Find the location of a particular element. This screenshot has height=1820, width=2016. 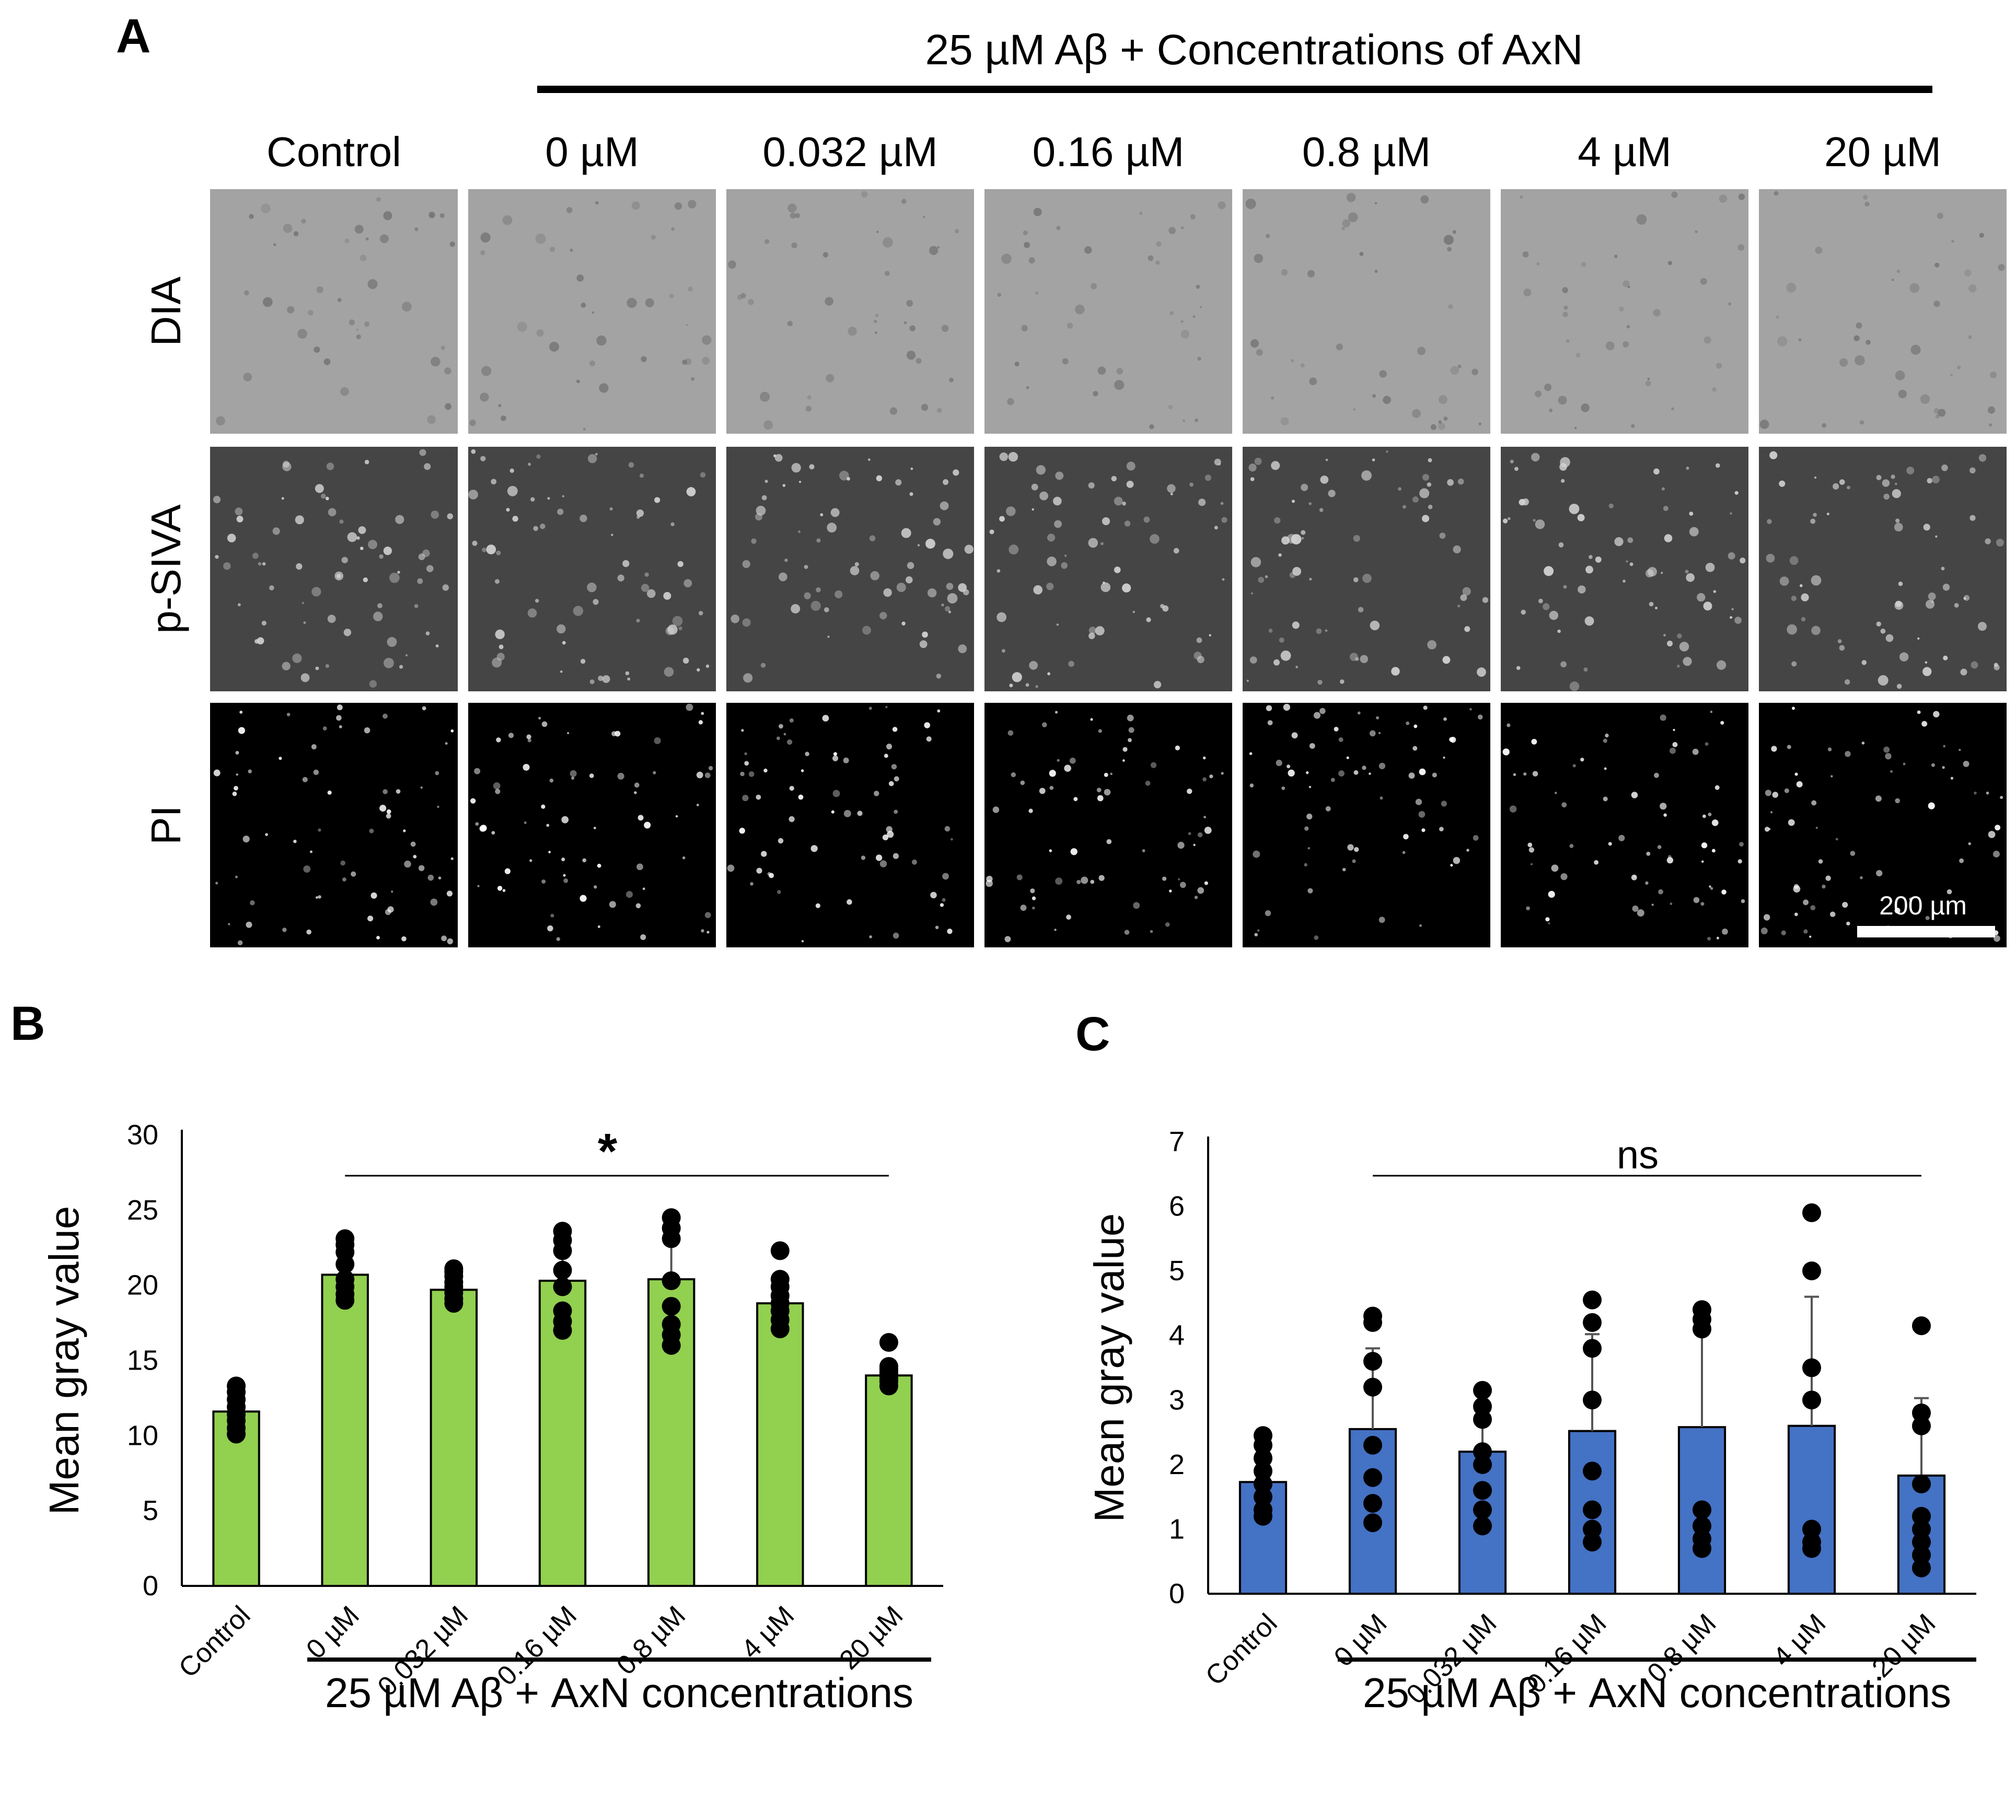

column-label-6: 20 µM is located at coordinates (1883, 152).